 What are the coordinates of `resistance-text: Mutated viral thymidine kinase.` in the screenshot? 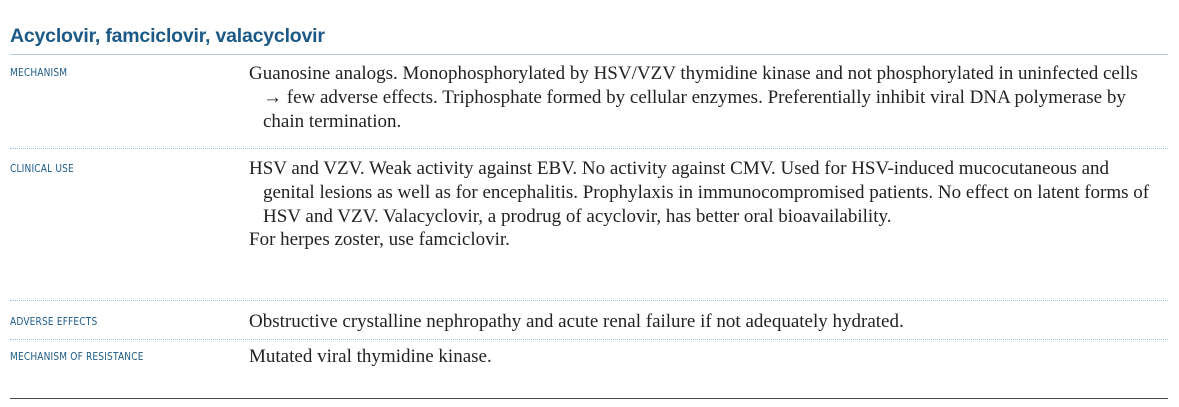 It's located at (370, 356).